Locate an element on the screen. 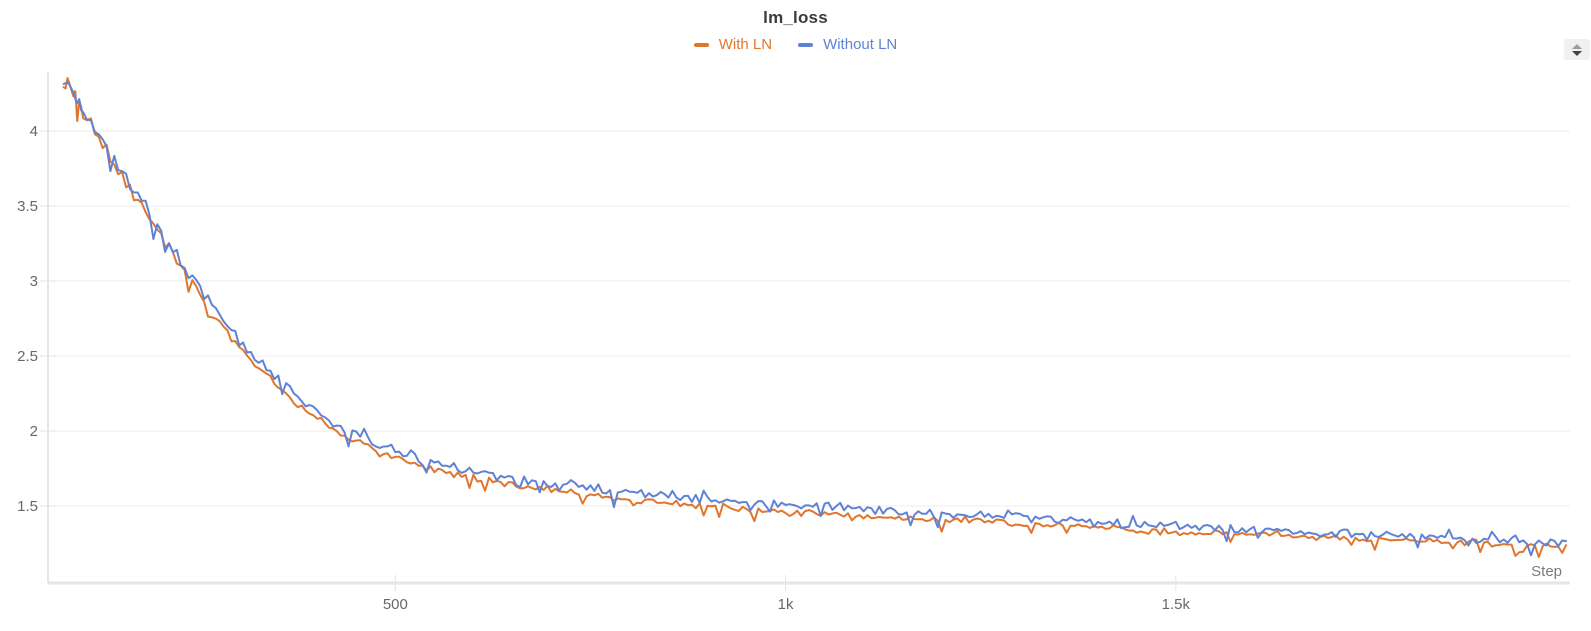 The height and width of the screenshot is (631, 1591). y-tick-label: 2.5 is located at coordinates (27, 356).